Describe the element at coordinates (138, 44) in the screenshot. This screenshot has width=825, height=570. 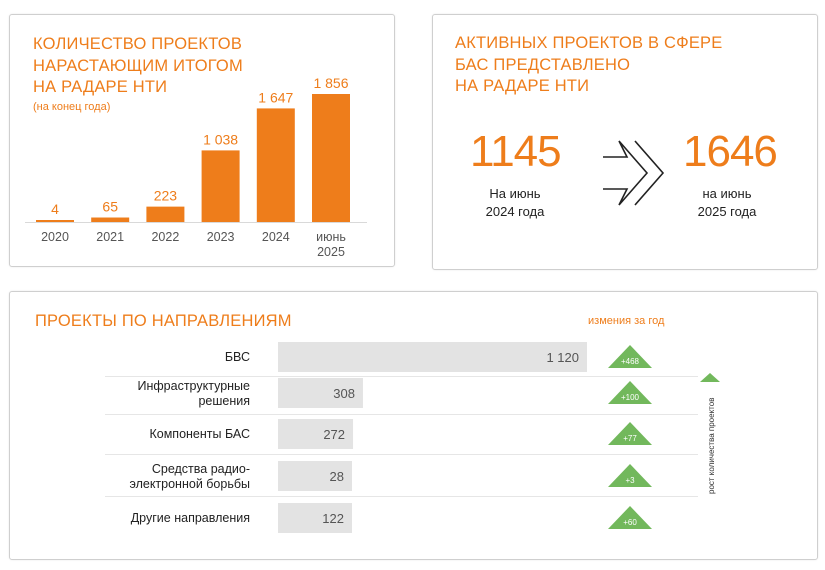
I see `title-line: КОЛИЧЕСТВО ПРОЕКТОВ` at that location.